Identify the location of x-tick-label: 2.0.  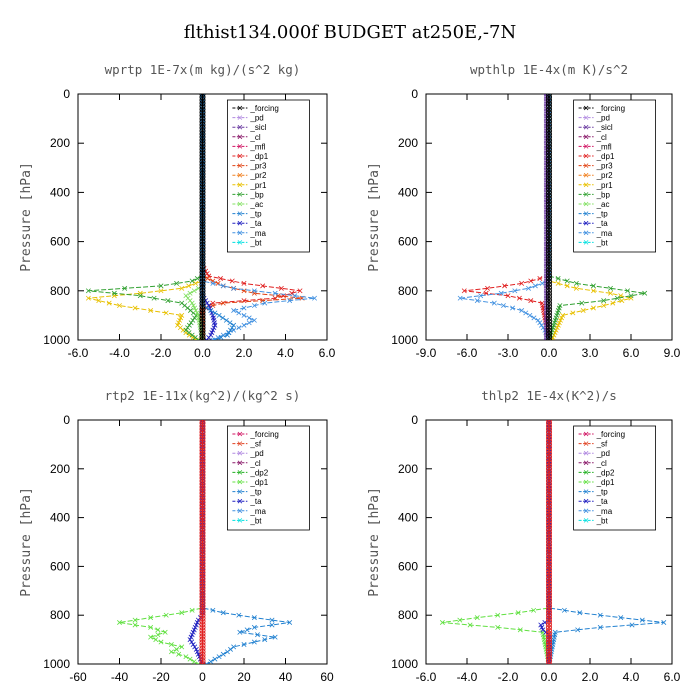
(590, 677).